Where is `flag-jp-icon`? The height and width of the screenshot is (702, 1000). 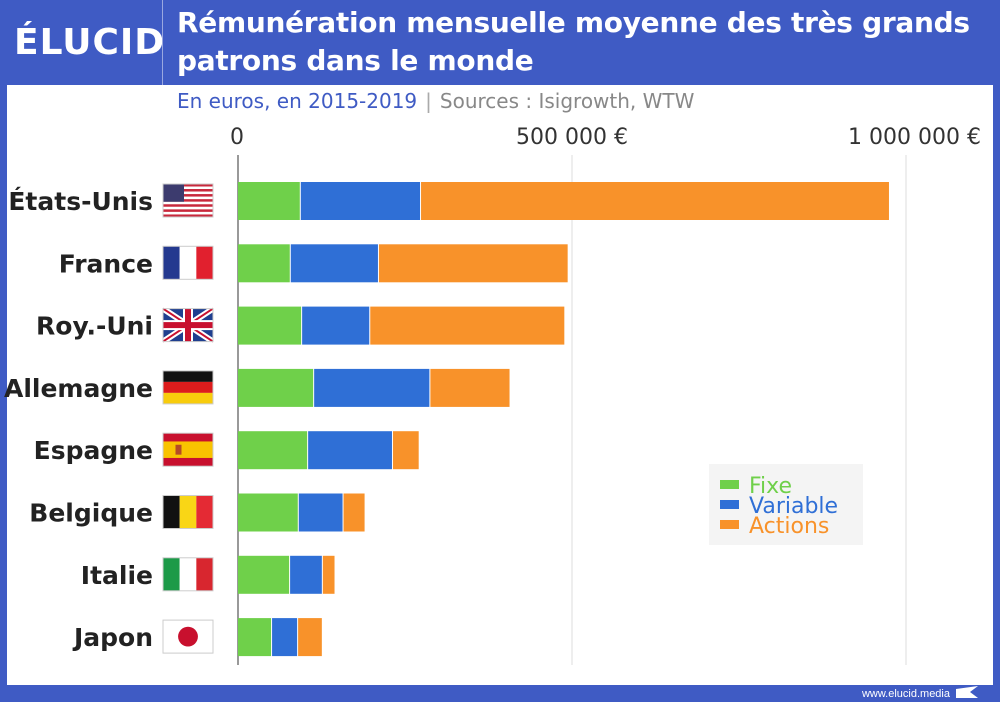
flag-jp-icon is located at coordinates (188, 636).